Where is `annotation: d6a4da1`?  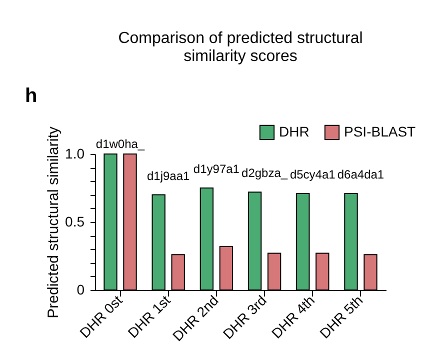
annotation: d6a4da1 is located at coordinates (360, 174).